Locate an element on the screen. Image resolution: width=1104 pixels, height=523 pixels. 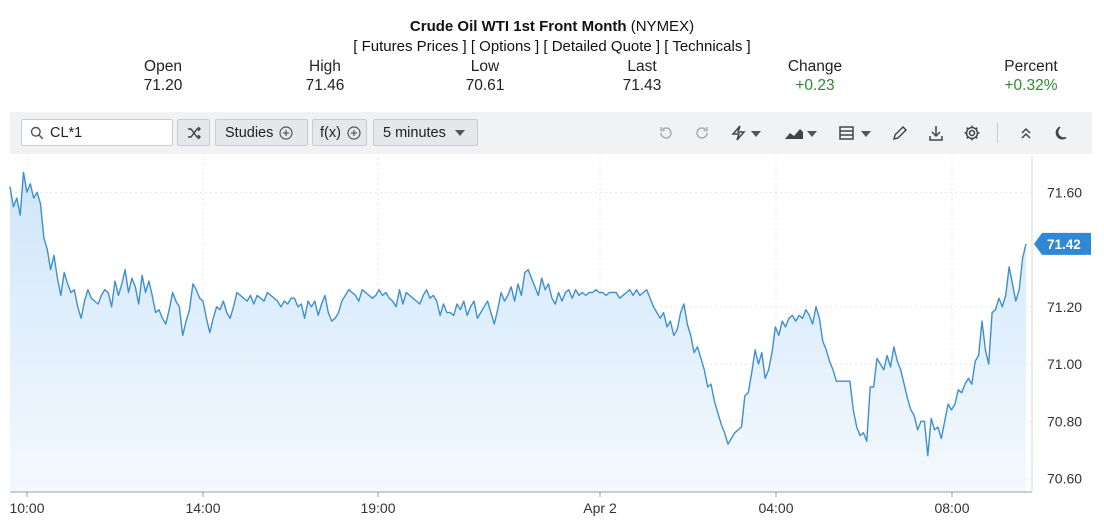
change-label: Change is located at coordinates (815, 66).